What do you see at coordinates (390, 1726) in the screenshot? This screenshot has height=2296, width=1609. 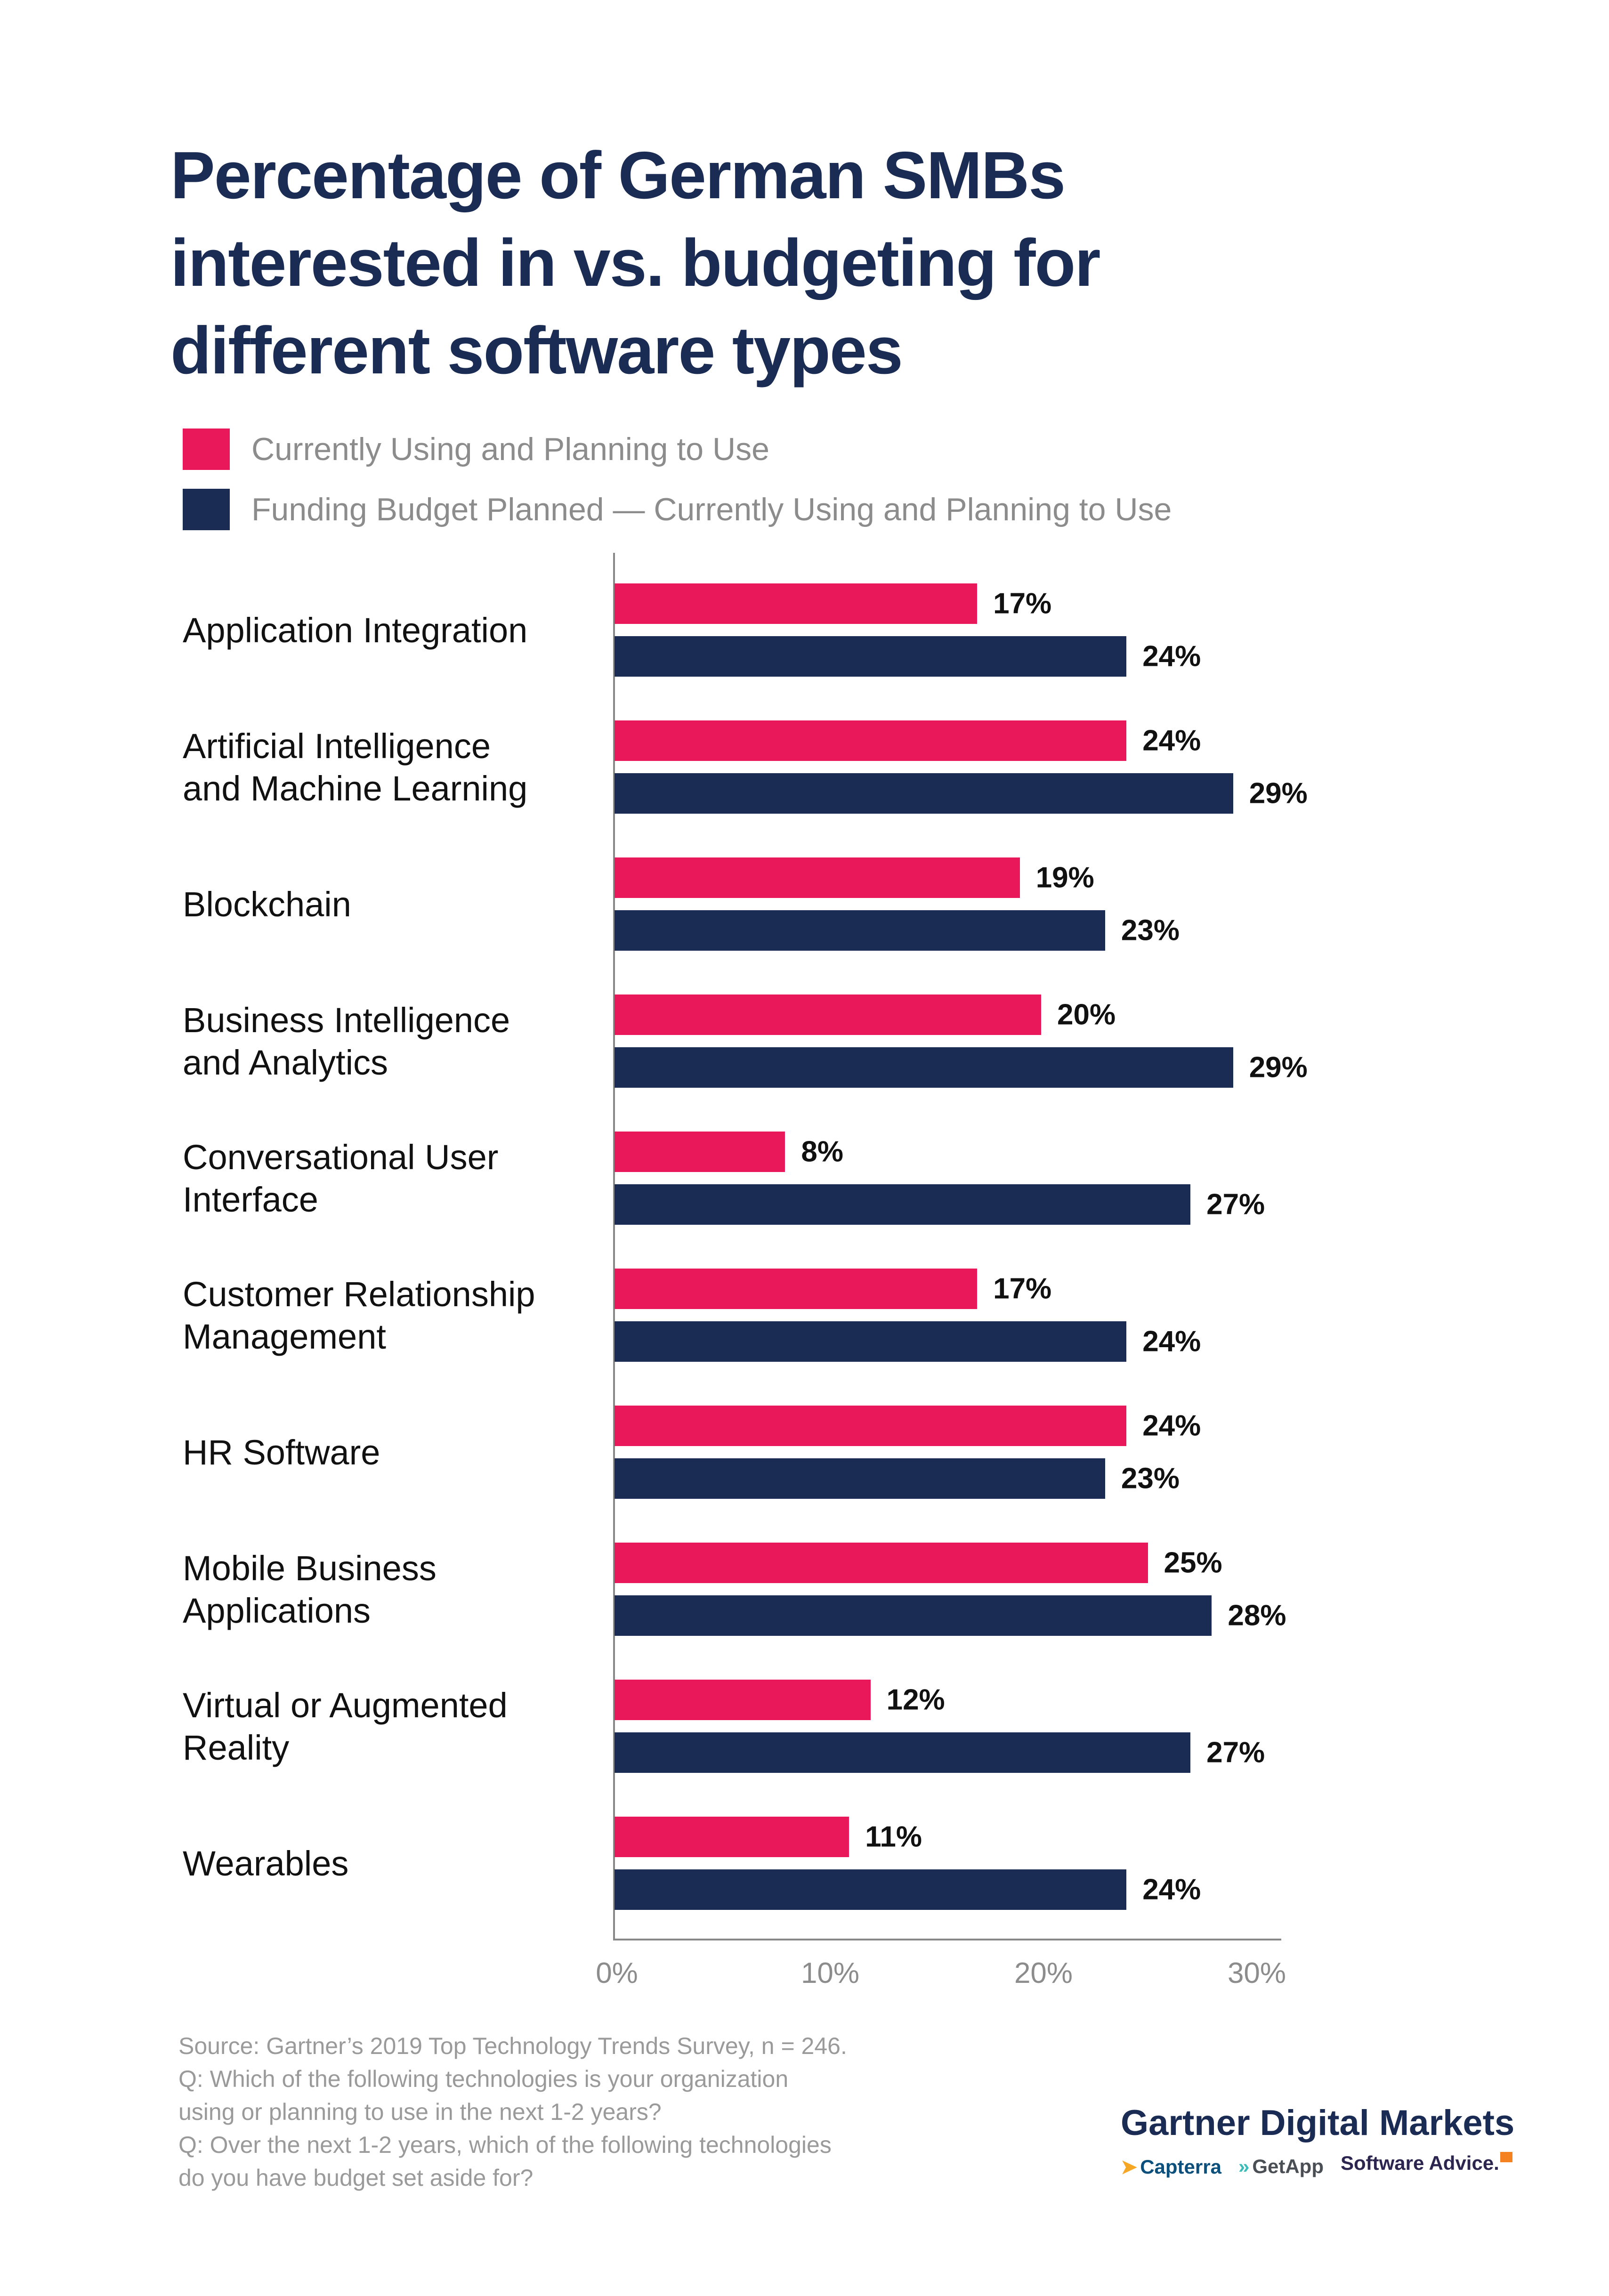 I see `category-label: Virtual or Augmented Reality` at bounding box center [390, 1726].